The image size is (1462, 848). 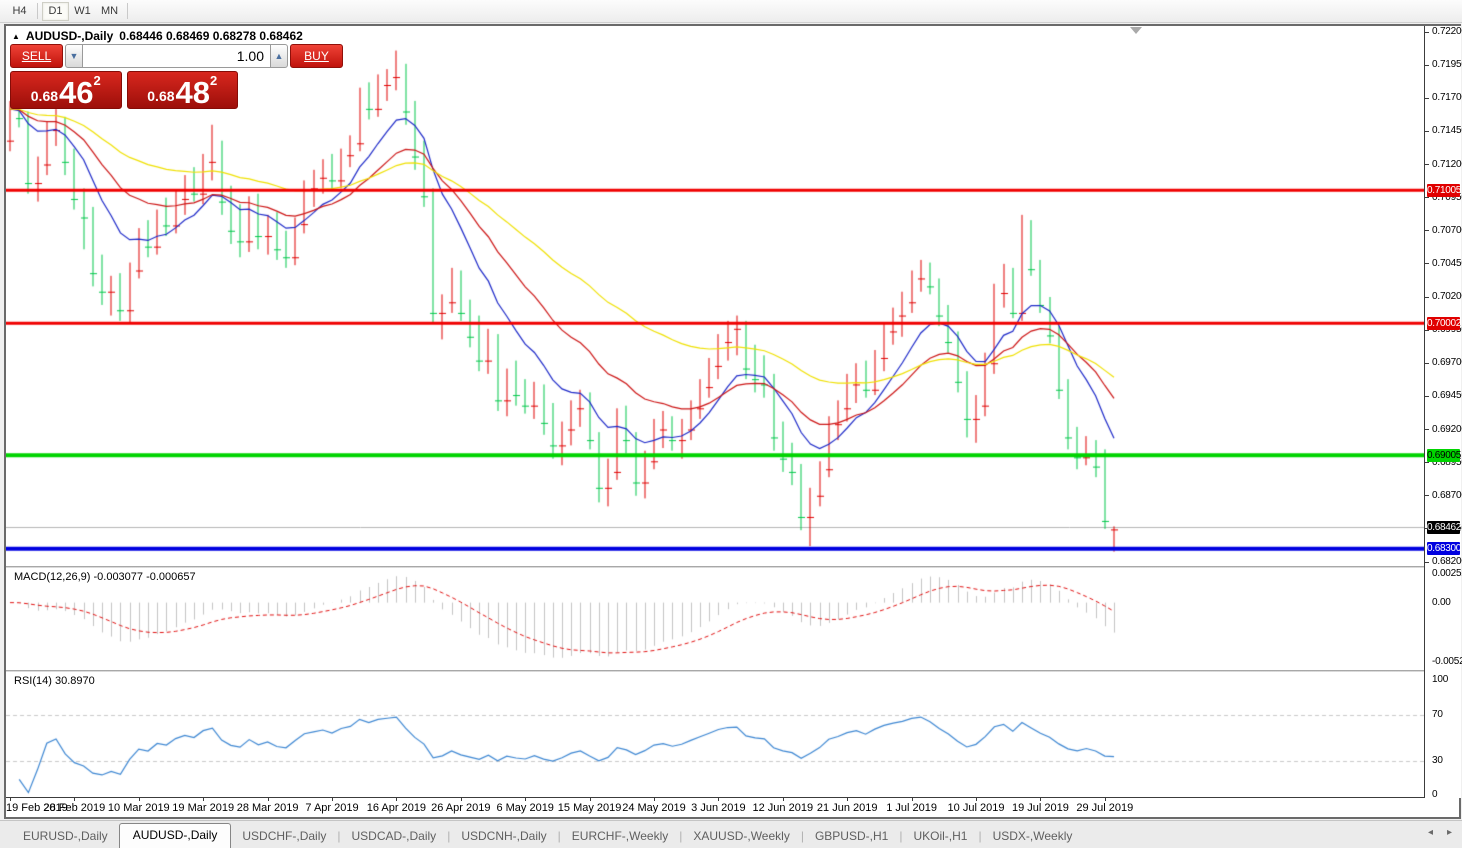 I want to click on ask-price-sup: 2, so click(x=214, y=80).